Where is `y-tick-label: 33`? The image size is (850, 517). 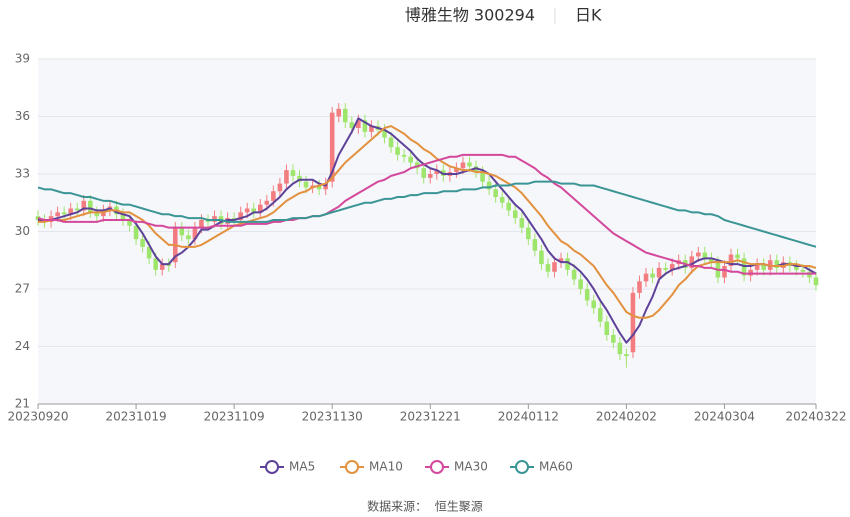 y-tick-label: 33 is located at coordinates (22, 174).